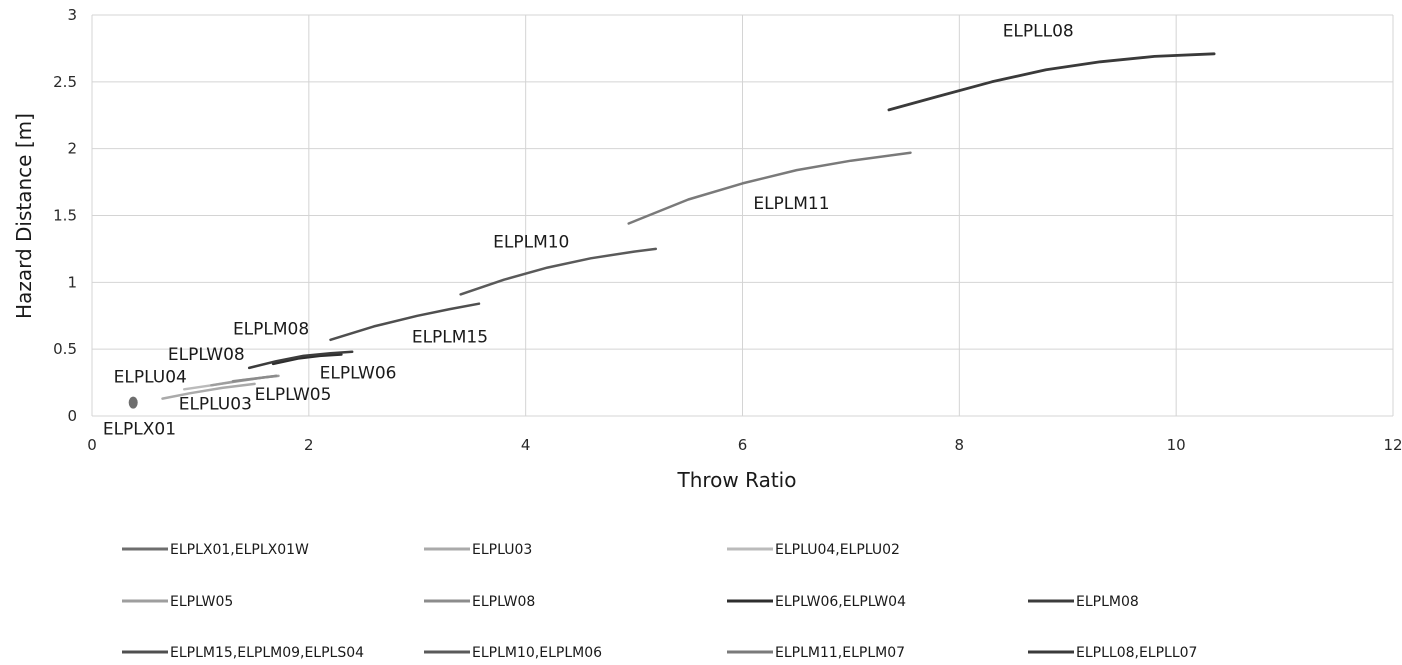  What do you see at coordinates (293, 395) in the screenshot?
I see `series-annotation: ELPLW05` at bounding box center [293, 395].